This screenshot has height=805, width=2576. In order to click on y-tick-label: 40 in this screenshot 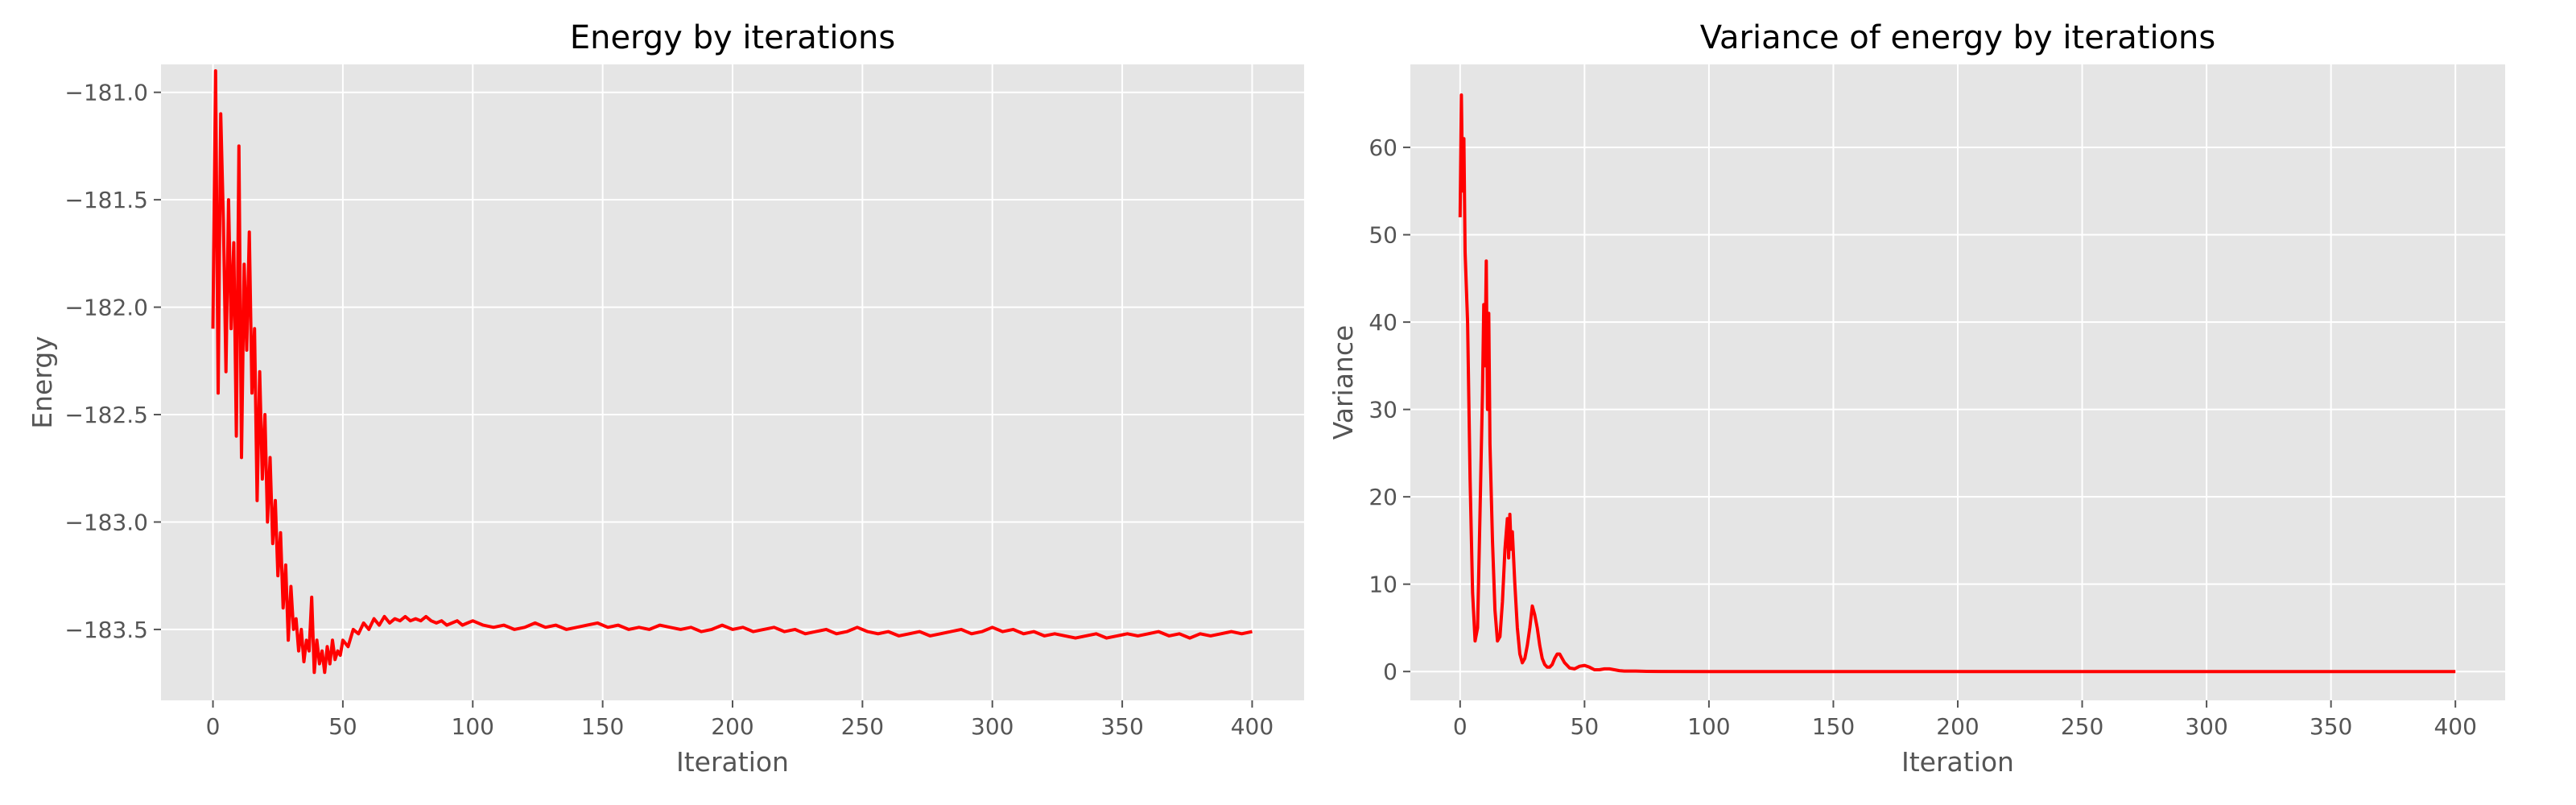, I will do `click(1382, 322)`.